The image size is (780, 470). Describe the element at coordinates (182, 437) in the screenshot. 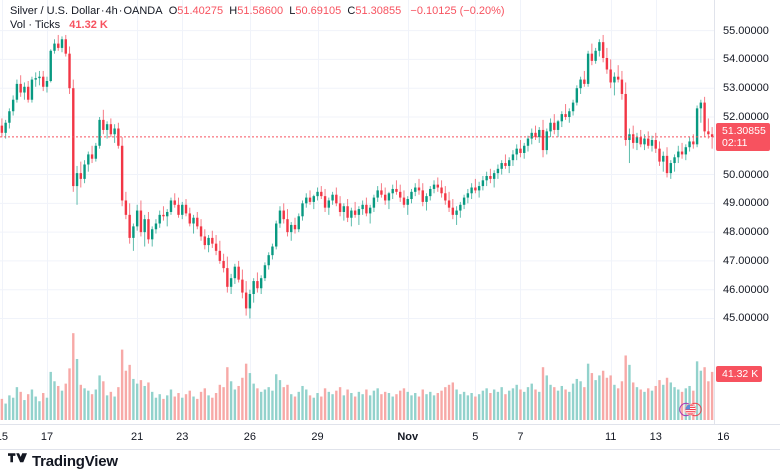

I see `time-tick-label: 23` at that location.